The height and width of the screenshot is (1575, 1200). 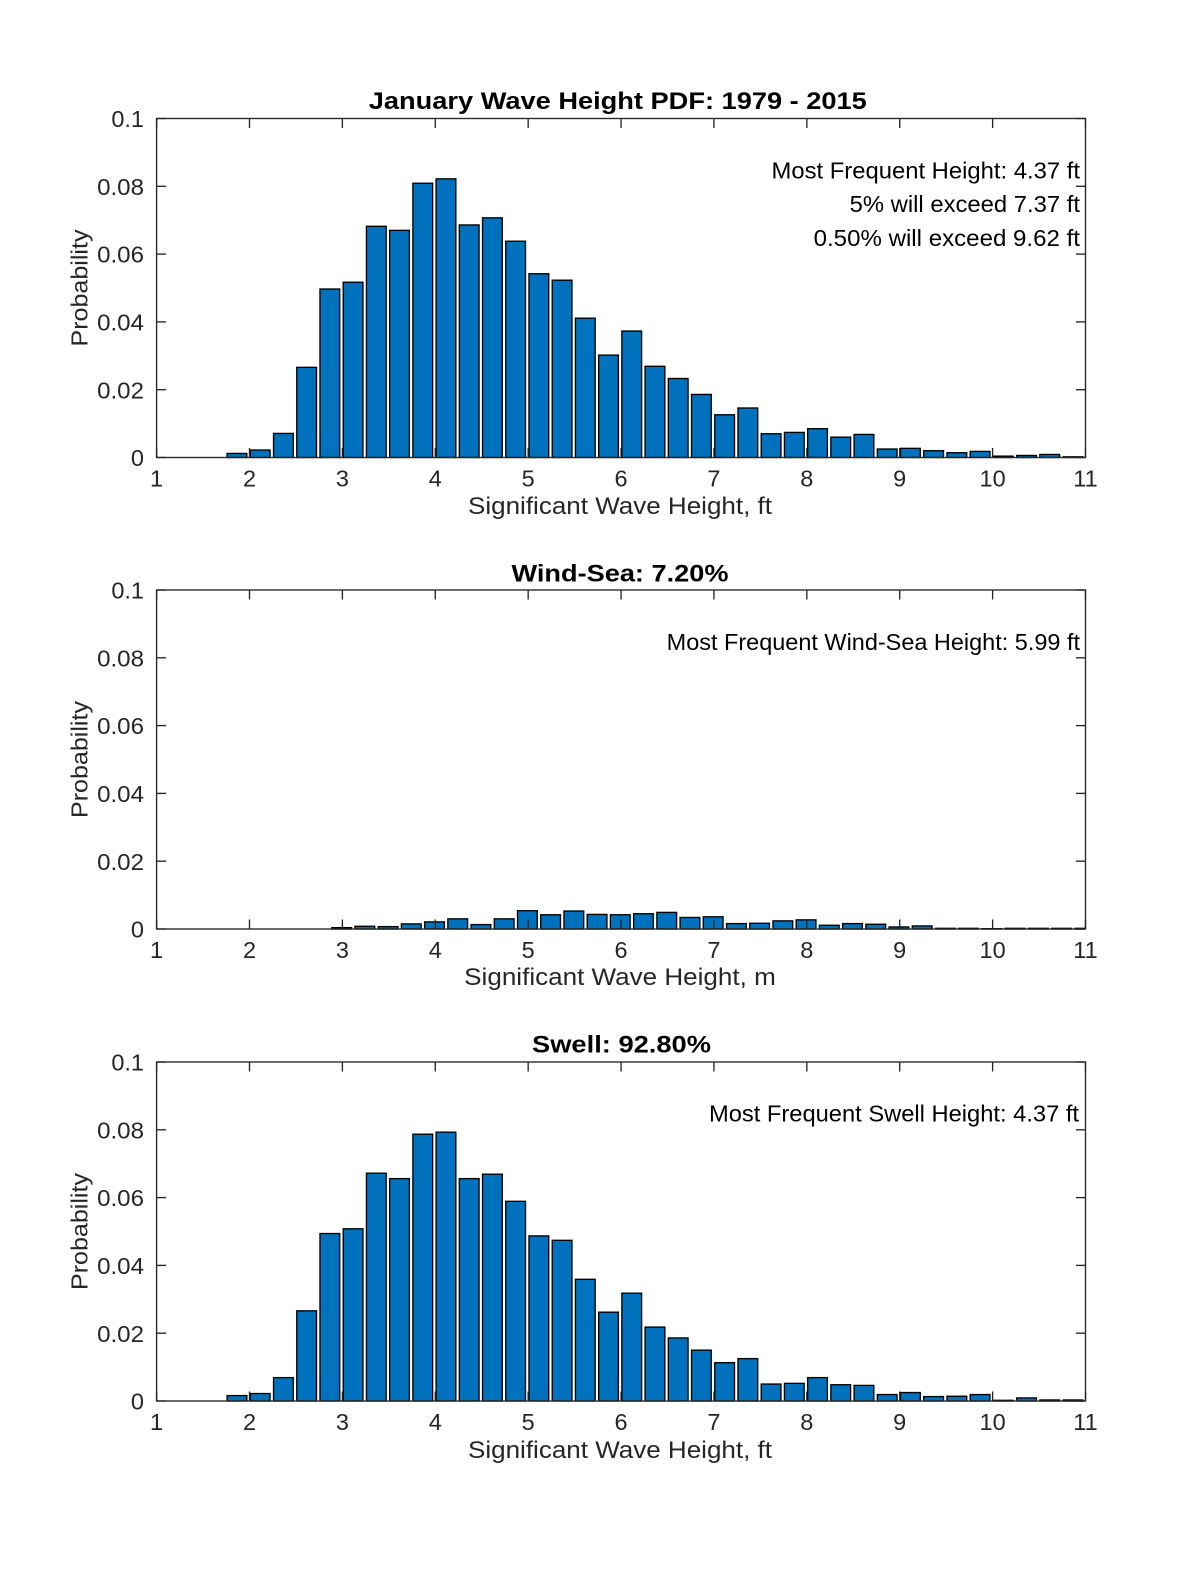 What do you see at coordinates (620, 573) in the screenshot?
I see `svg-text: Wind-Sea: 7.20%` at bounding box center [620, 573].